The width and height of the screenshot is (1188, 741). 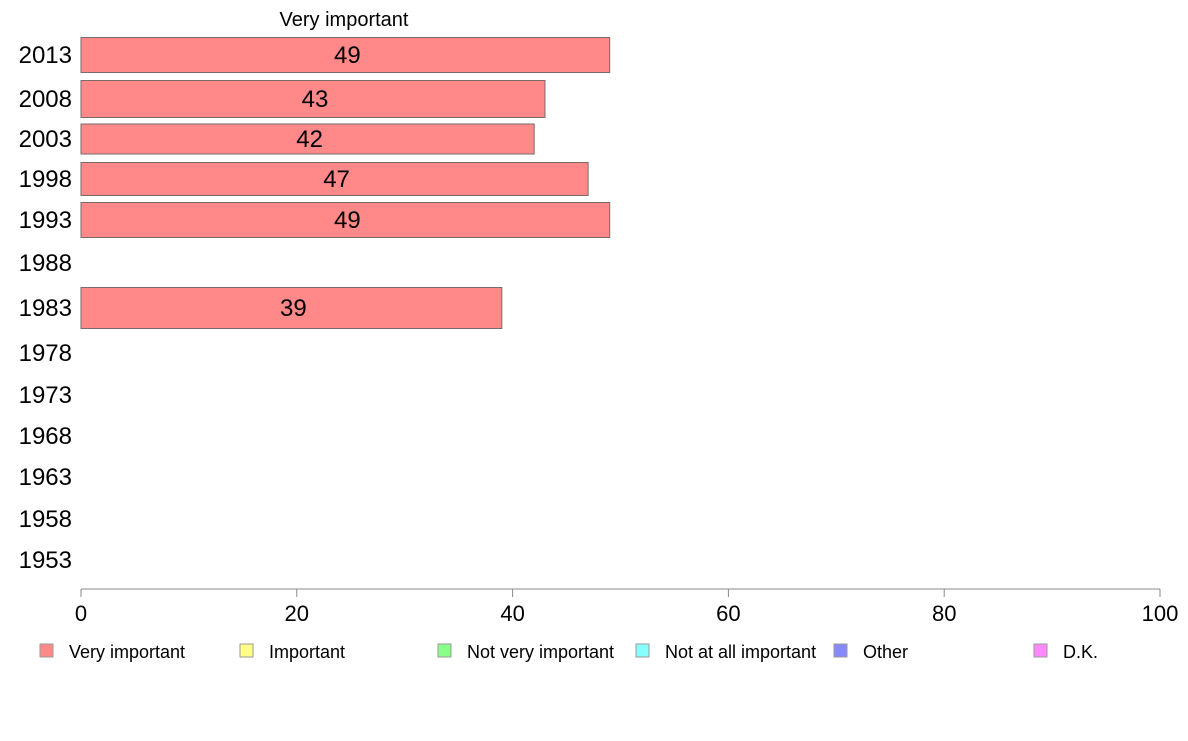 I want to click on y-tick-label: 1953, so click(x=45, y=560).